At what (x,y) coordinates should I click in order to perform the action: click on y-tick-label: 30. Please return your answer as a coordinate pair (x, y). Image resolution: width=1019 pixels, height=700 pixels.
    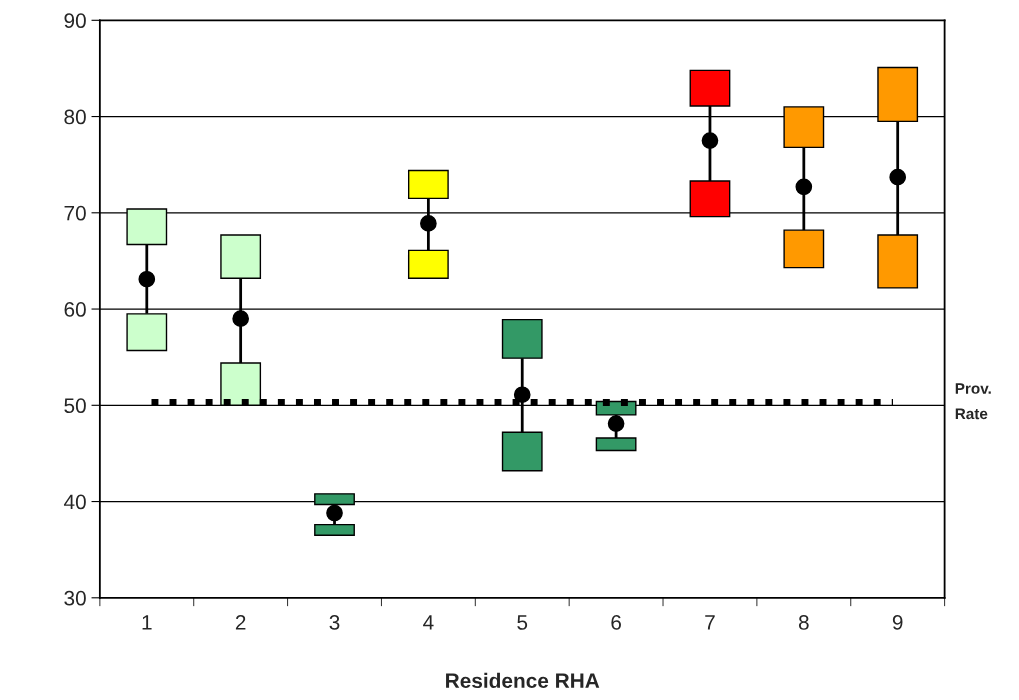
    Looking at the image, I should click on (75, 598).